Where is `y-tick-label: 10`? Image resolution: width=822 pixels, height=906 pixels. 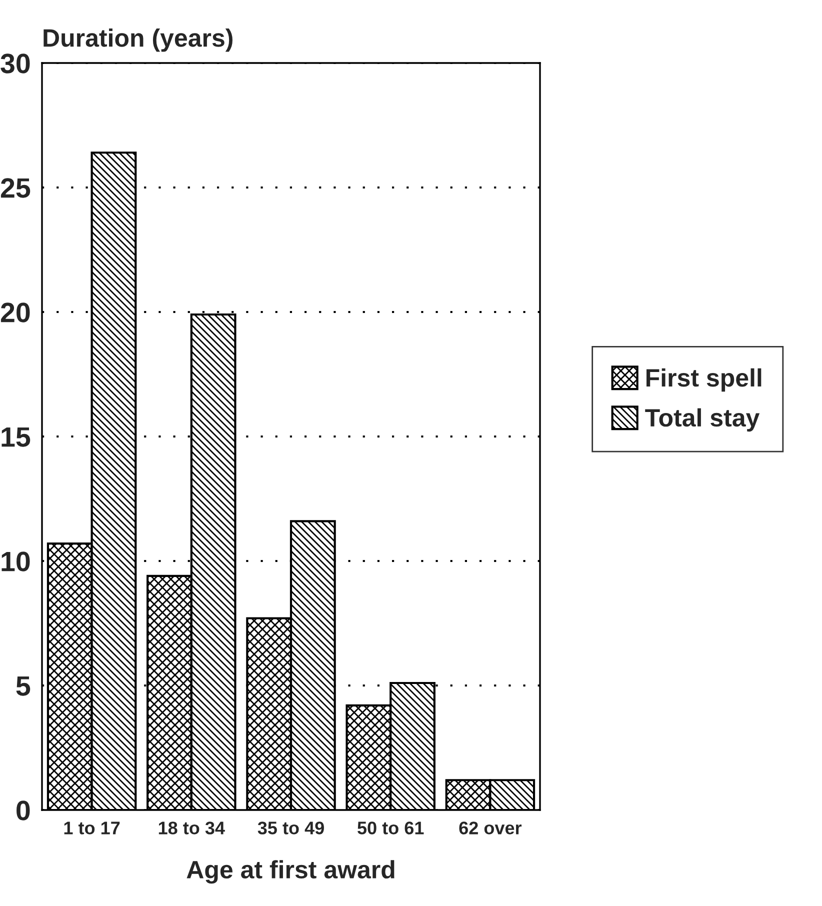
y-tick-label: 10 is located at coordinates (16, 562).